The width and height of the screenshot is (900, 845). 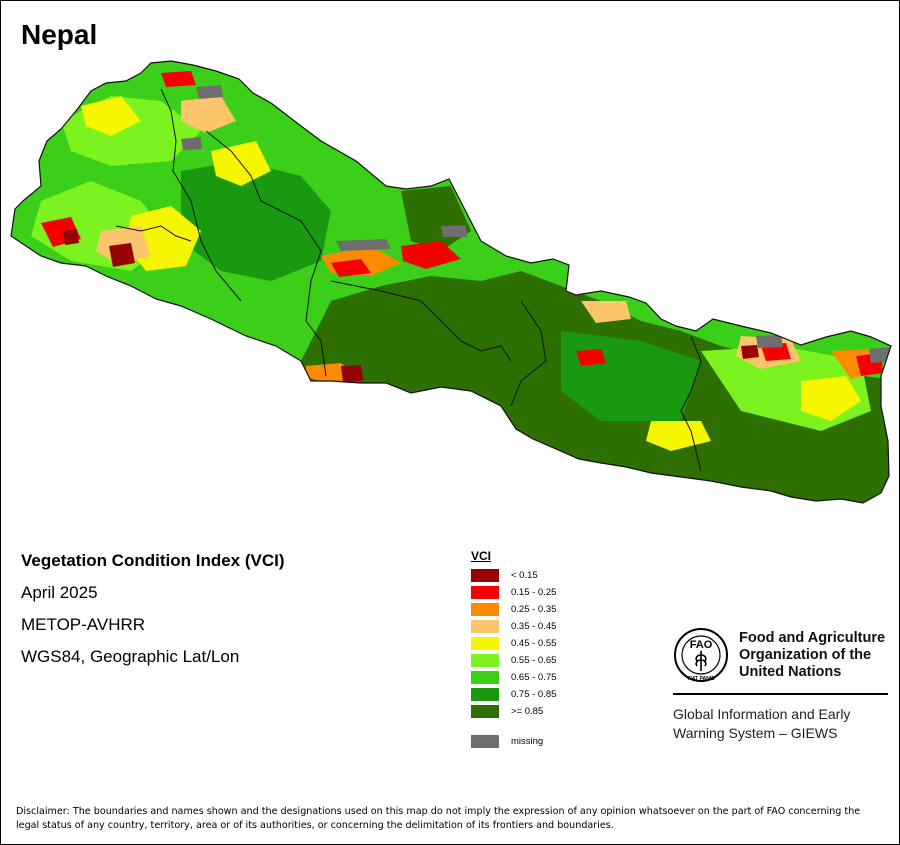 I want to click on legend-item: 0.75 - 0.85, so click(x=513, y=694).